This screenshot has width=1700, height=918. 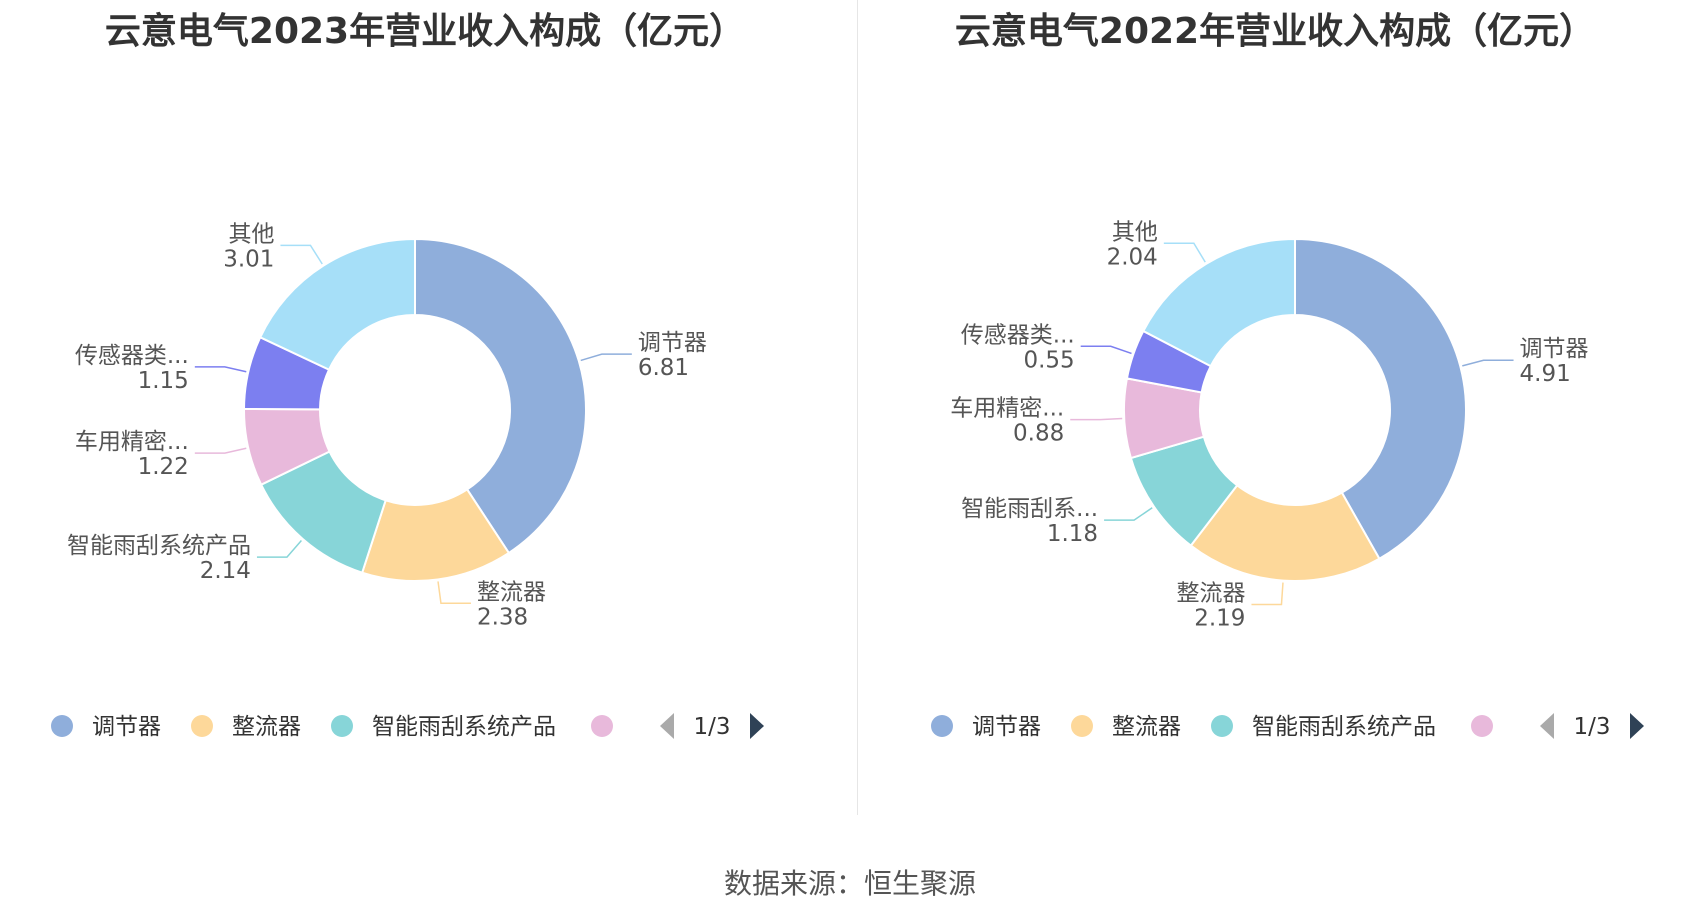 What do you see at coordinates (1038, 434) in the screenshot?
I see `slice-label-value: 0.88` at bounding box center [1038, 434].